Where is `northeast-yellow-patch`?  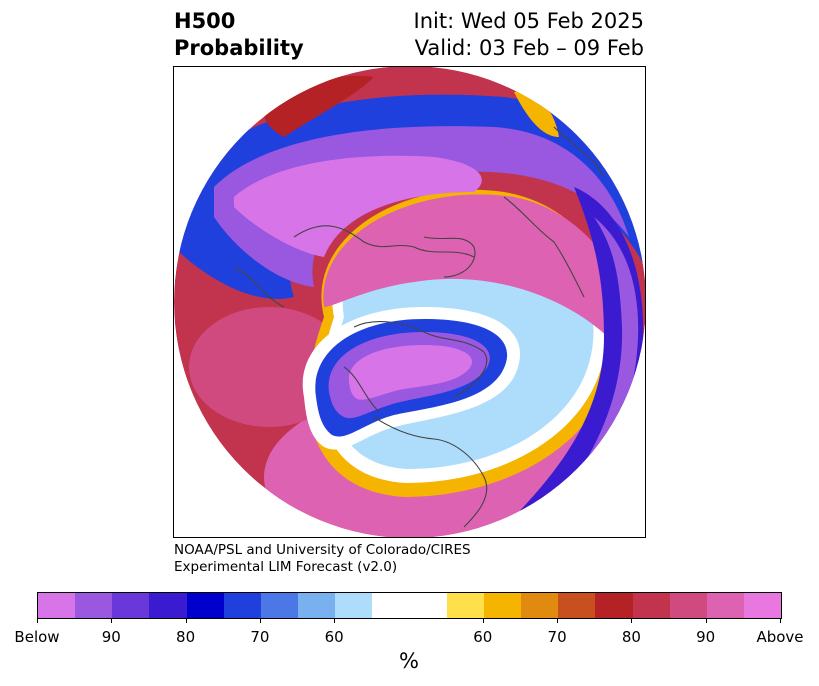
northeast-yellow-patch is located at coordinates (536, 114).